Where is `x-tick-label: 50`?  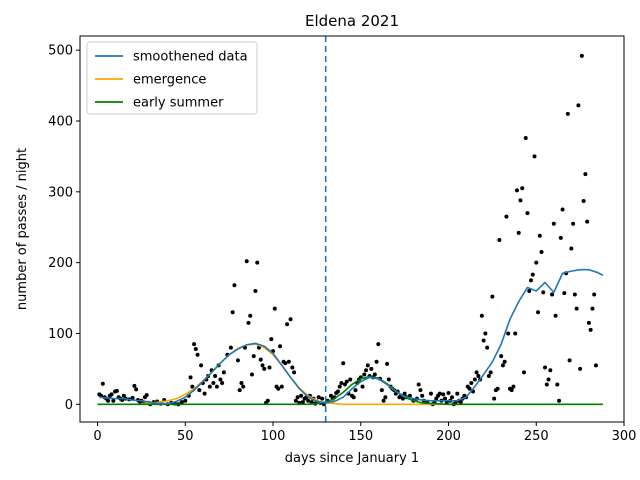
x-tick-label: 50 is located at coordinates (185, 436).